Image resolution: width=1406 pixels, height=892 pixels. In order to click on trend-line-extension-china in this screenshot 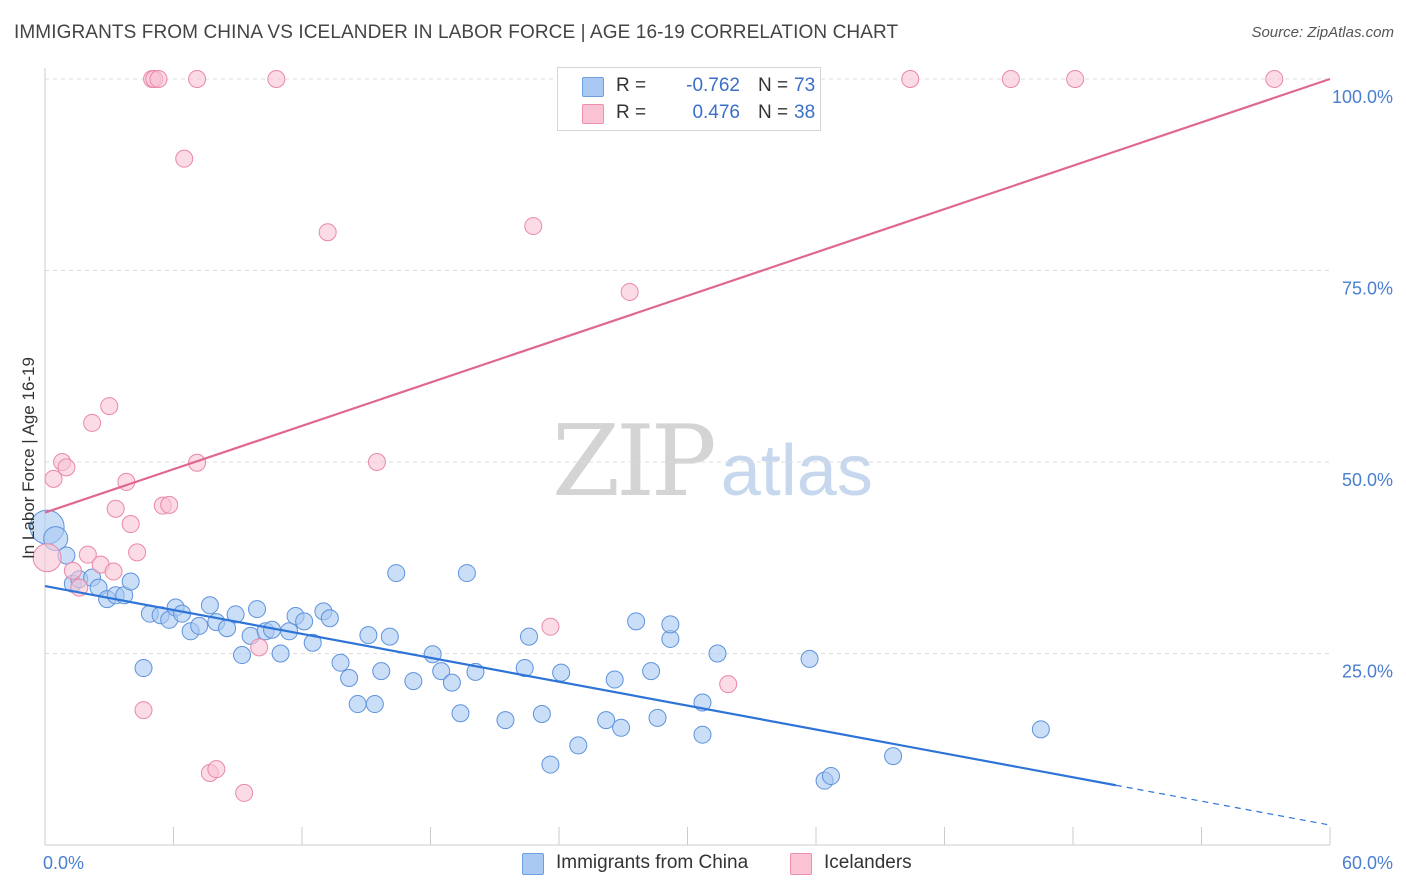, I will do `click(1223, 805)`.